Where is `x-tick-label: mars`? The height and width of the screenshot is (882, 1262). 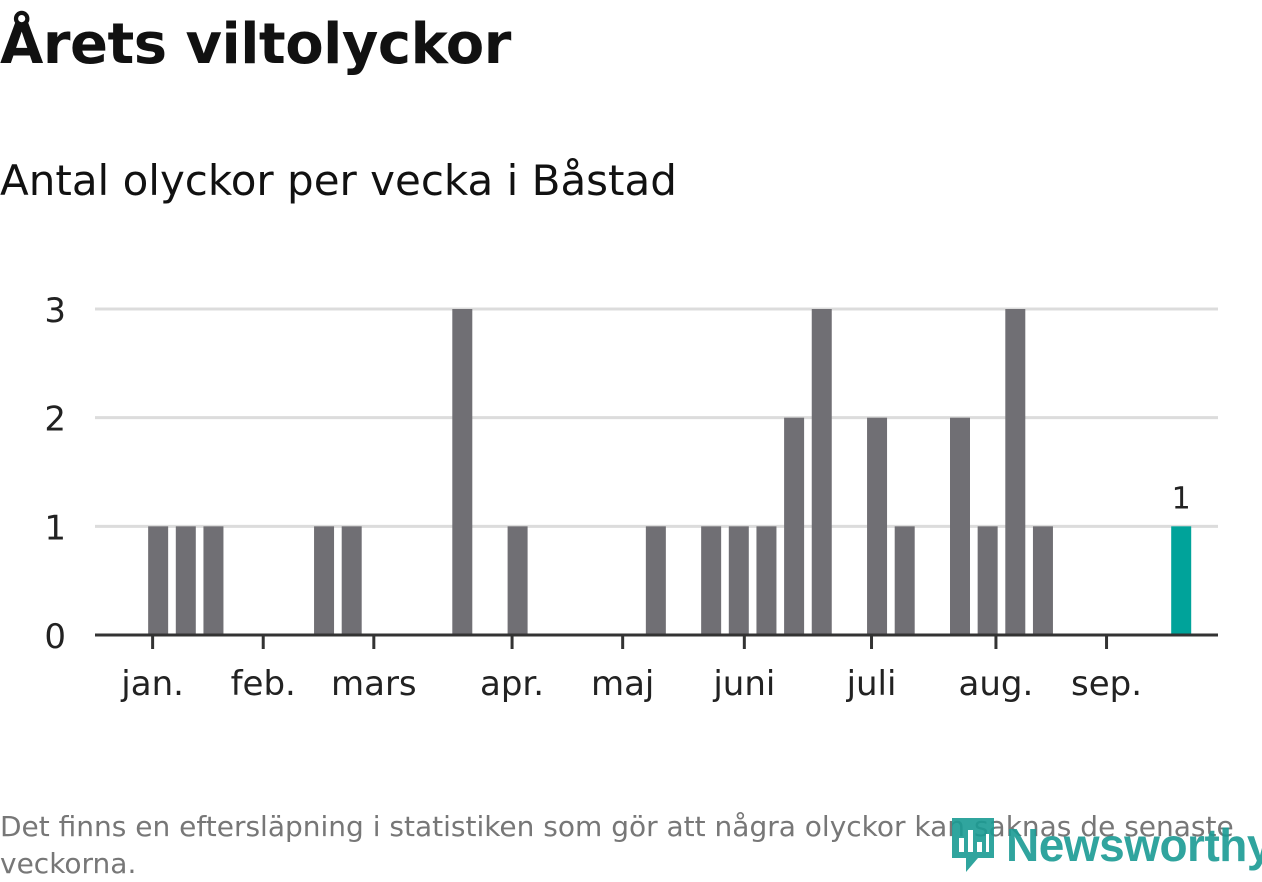
x-tick-label: mars is located at coordinates (374, 684).